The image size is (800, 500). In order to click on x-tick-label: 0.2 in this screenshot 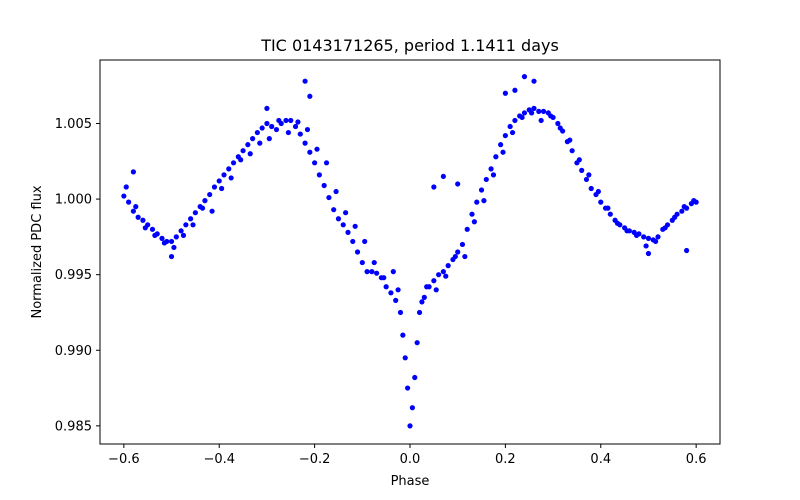, I will do `click(505, 459)`.